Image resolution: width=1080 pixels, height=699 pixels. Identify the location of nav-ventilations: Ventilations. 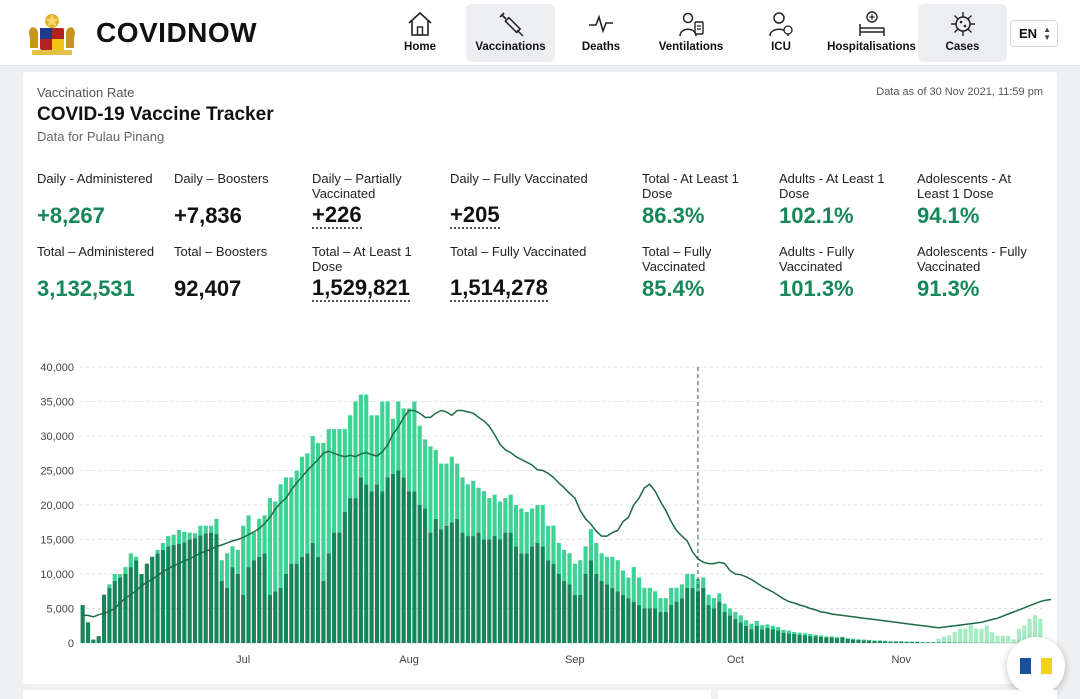
(691, 33).